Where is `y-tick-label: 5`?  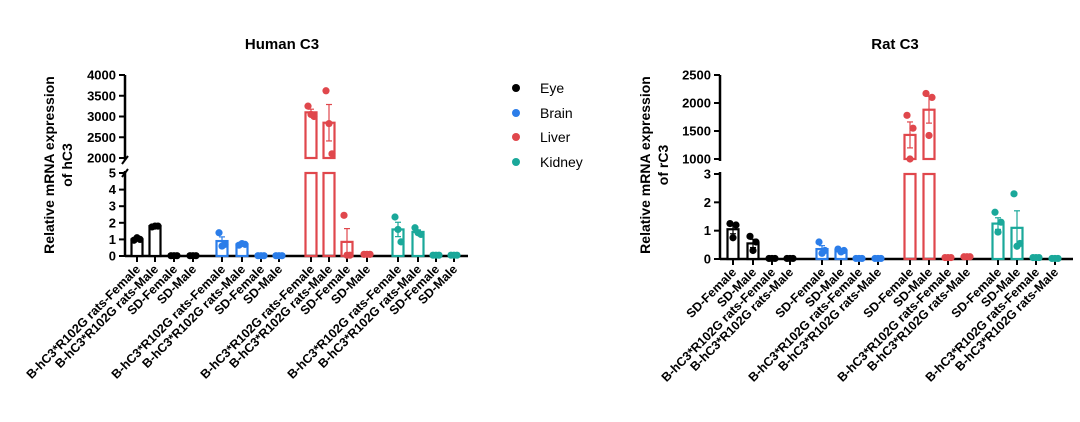
y-tick-label: 5 is located at coordinates (112, 173).